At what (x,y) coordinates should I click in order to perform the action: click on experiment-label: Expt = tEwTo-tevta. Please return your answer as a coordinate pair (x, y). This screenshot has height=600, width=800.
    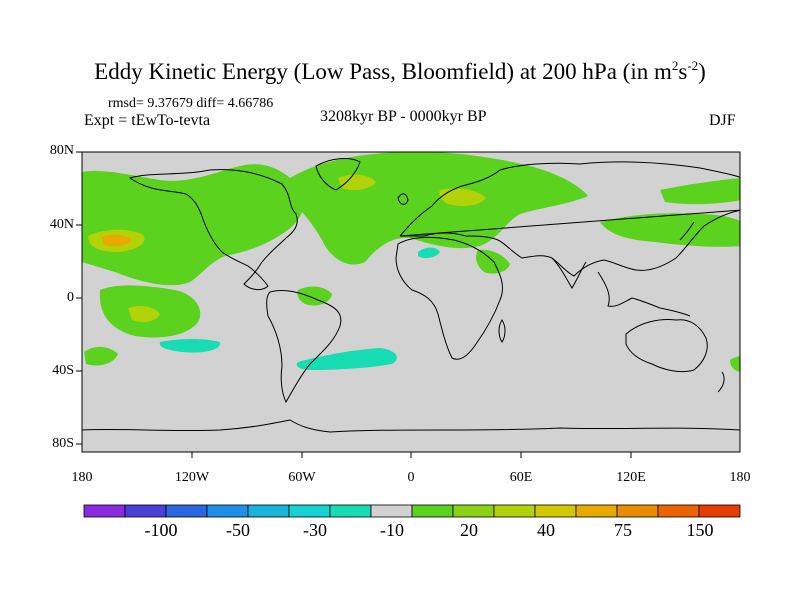
    Looking at the image, I should click on (147, 120).